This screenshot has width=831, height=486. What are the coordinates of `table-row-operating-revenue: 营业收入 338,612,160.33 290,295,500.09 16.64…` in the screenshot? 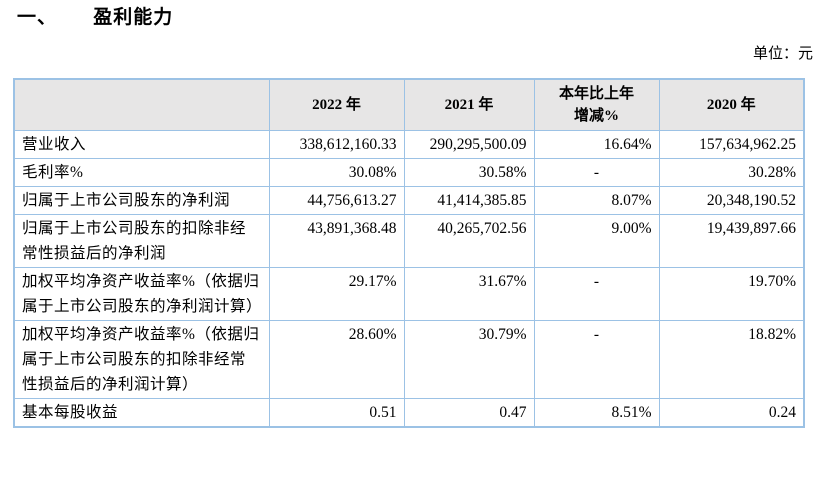 It's located at (409, 144).